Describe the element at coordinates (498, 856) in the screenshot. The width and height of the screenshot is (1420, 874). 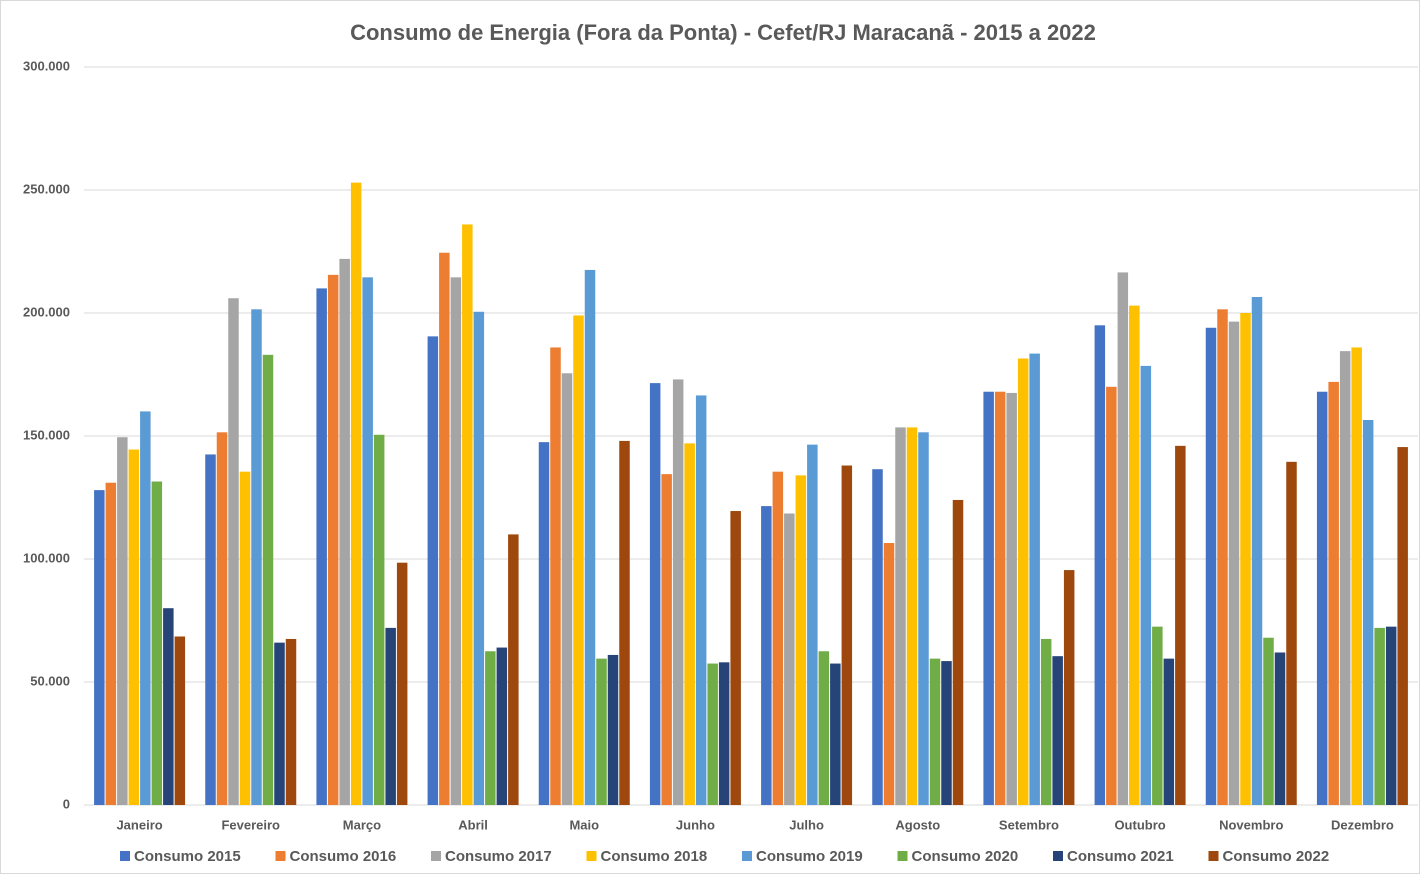
I see `legend-label: Consumo 2017` at that location.